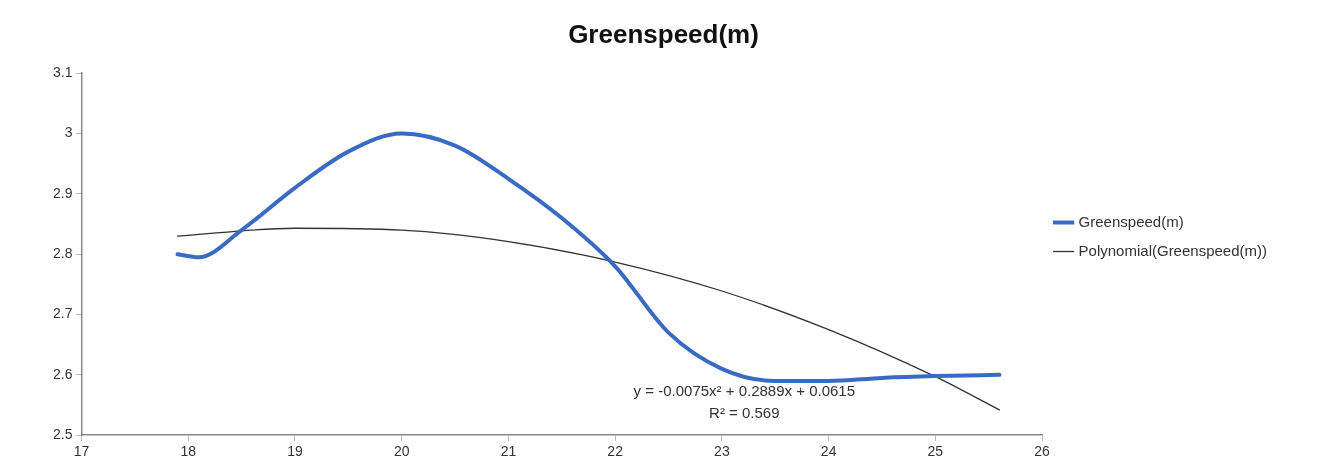 Image resolution: width=1337 pixels, height=474 pixels. I want to click on y-tick-label: 3, so click(68, 132).